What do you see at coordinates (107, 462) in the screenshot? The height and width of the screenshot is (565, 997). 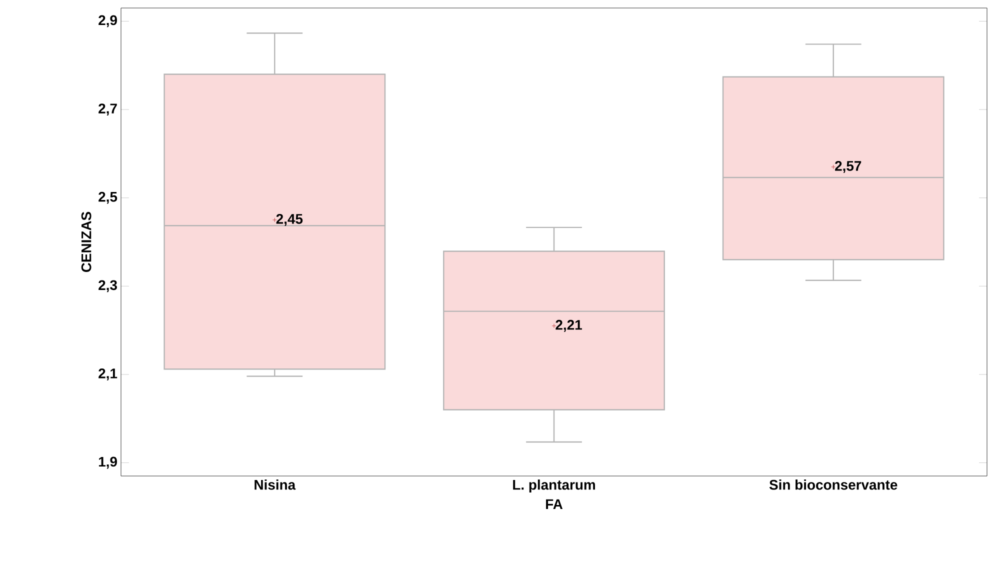 I see `y-tick-label: 1,9` at bounding box center [107, 462].